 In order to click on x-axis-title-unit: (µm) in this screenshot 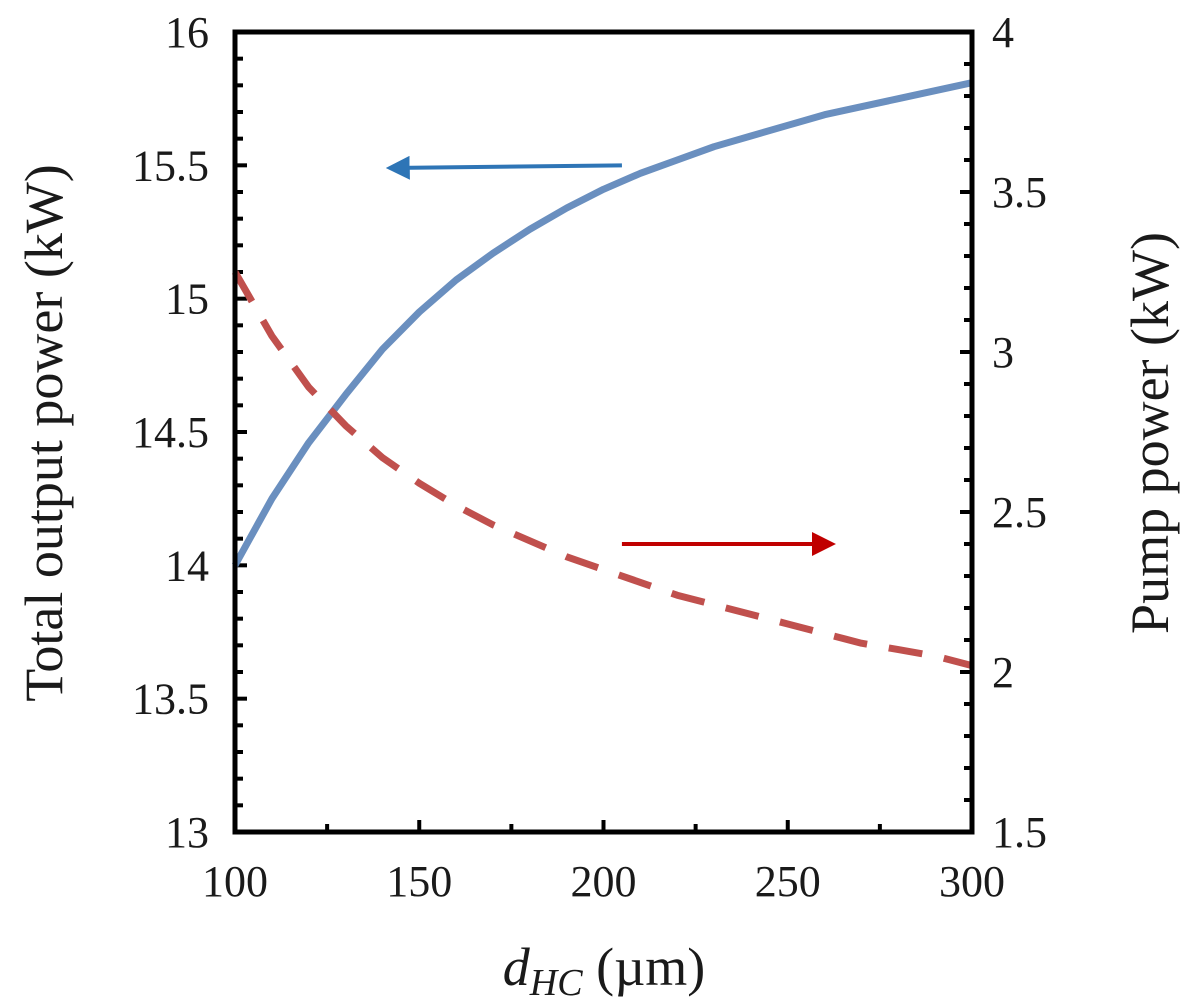, I will do `click(644, 967)`.